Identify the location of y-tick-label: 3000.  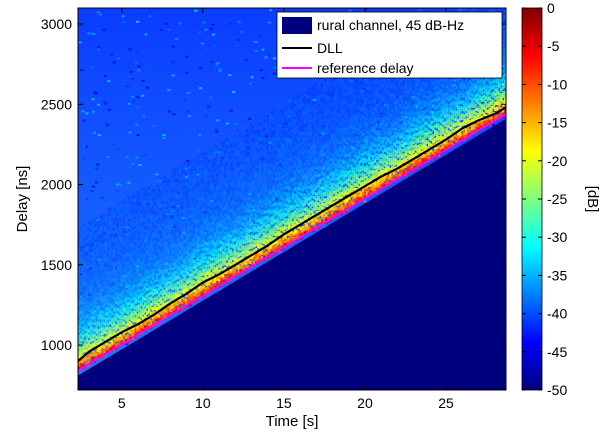
(56, 24).